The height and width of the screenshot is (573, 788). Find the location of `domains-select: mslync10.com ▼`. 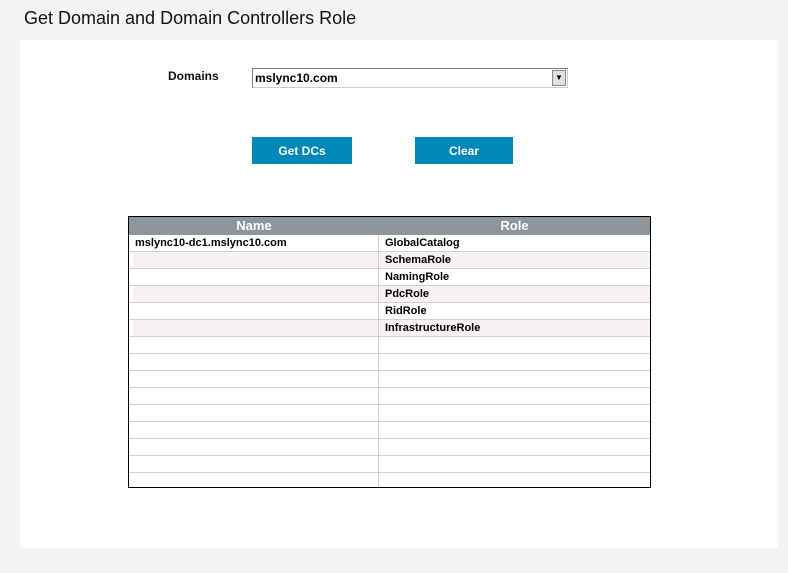

domains-select: mslync10.com ▼ is located at coordinates (410, 78).